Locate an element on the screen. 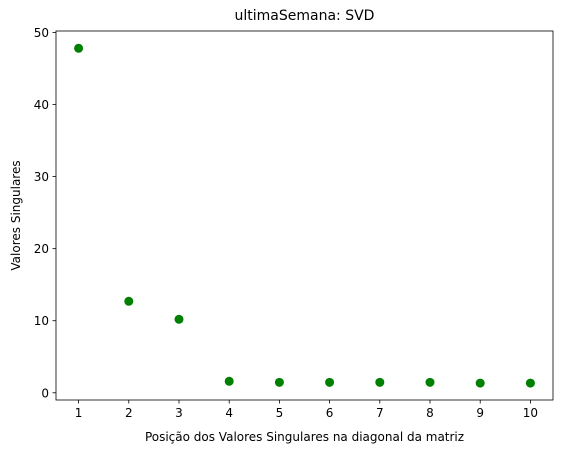 This screenshot has height=453, width=563. y-tick-label: 10 is located at coordinates (41, 321).